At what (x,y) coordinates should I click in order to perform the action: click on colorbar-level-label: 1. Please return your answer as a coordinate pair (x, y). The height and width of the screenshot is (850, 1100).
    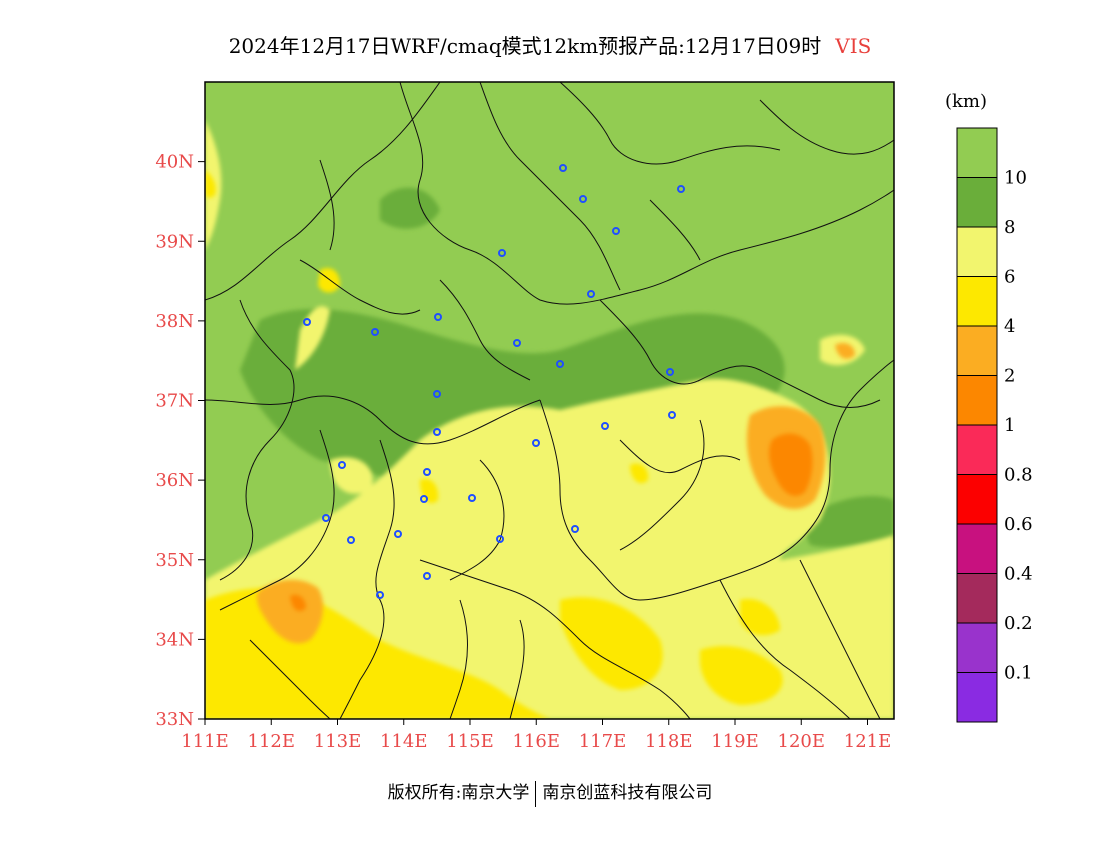
    Looking at the image, I should click on (1009, 425).